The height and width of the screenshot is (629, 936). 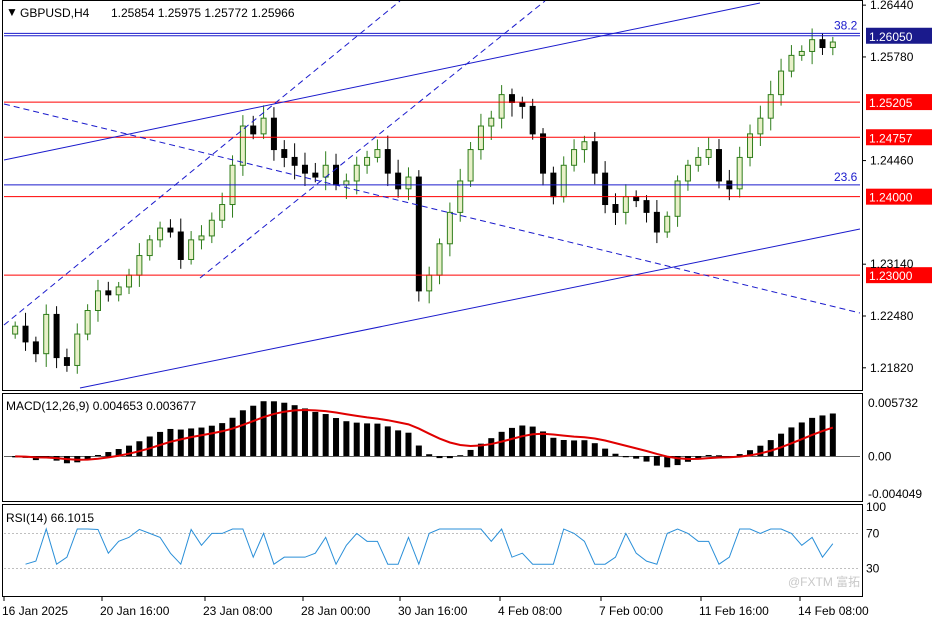 I want to click on x-tick-label: 23 Jan 08:00, so click(x=238, y=611).